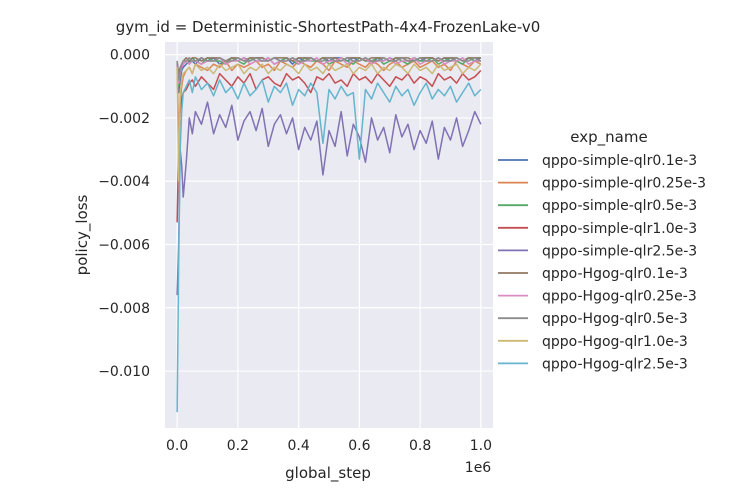  I want to click on legend-entry-label: qppo-Hgog-qlr0.1e-3, so click(615, 274).